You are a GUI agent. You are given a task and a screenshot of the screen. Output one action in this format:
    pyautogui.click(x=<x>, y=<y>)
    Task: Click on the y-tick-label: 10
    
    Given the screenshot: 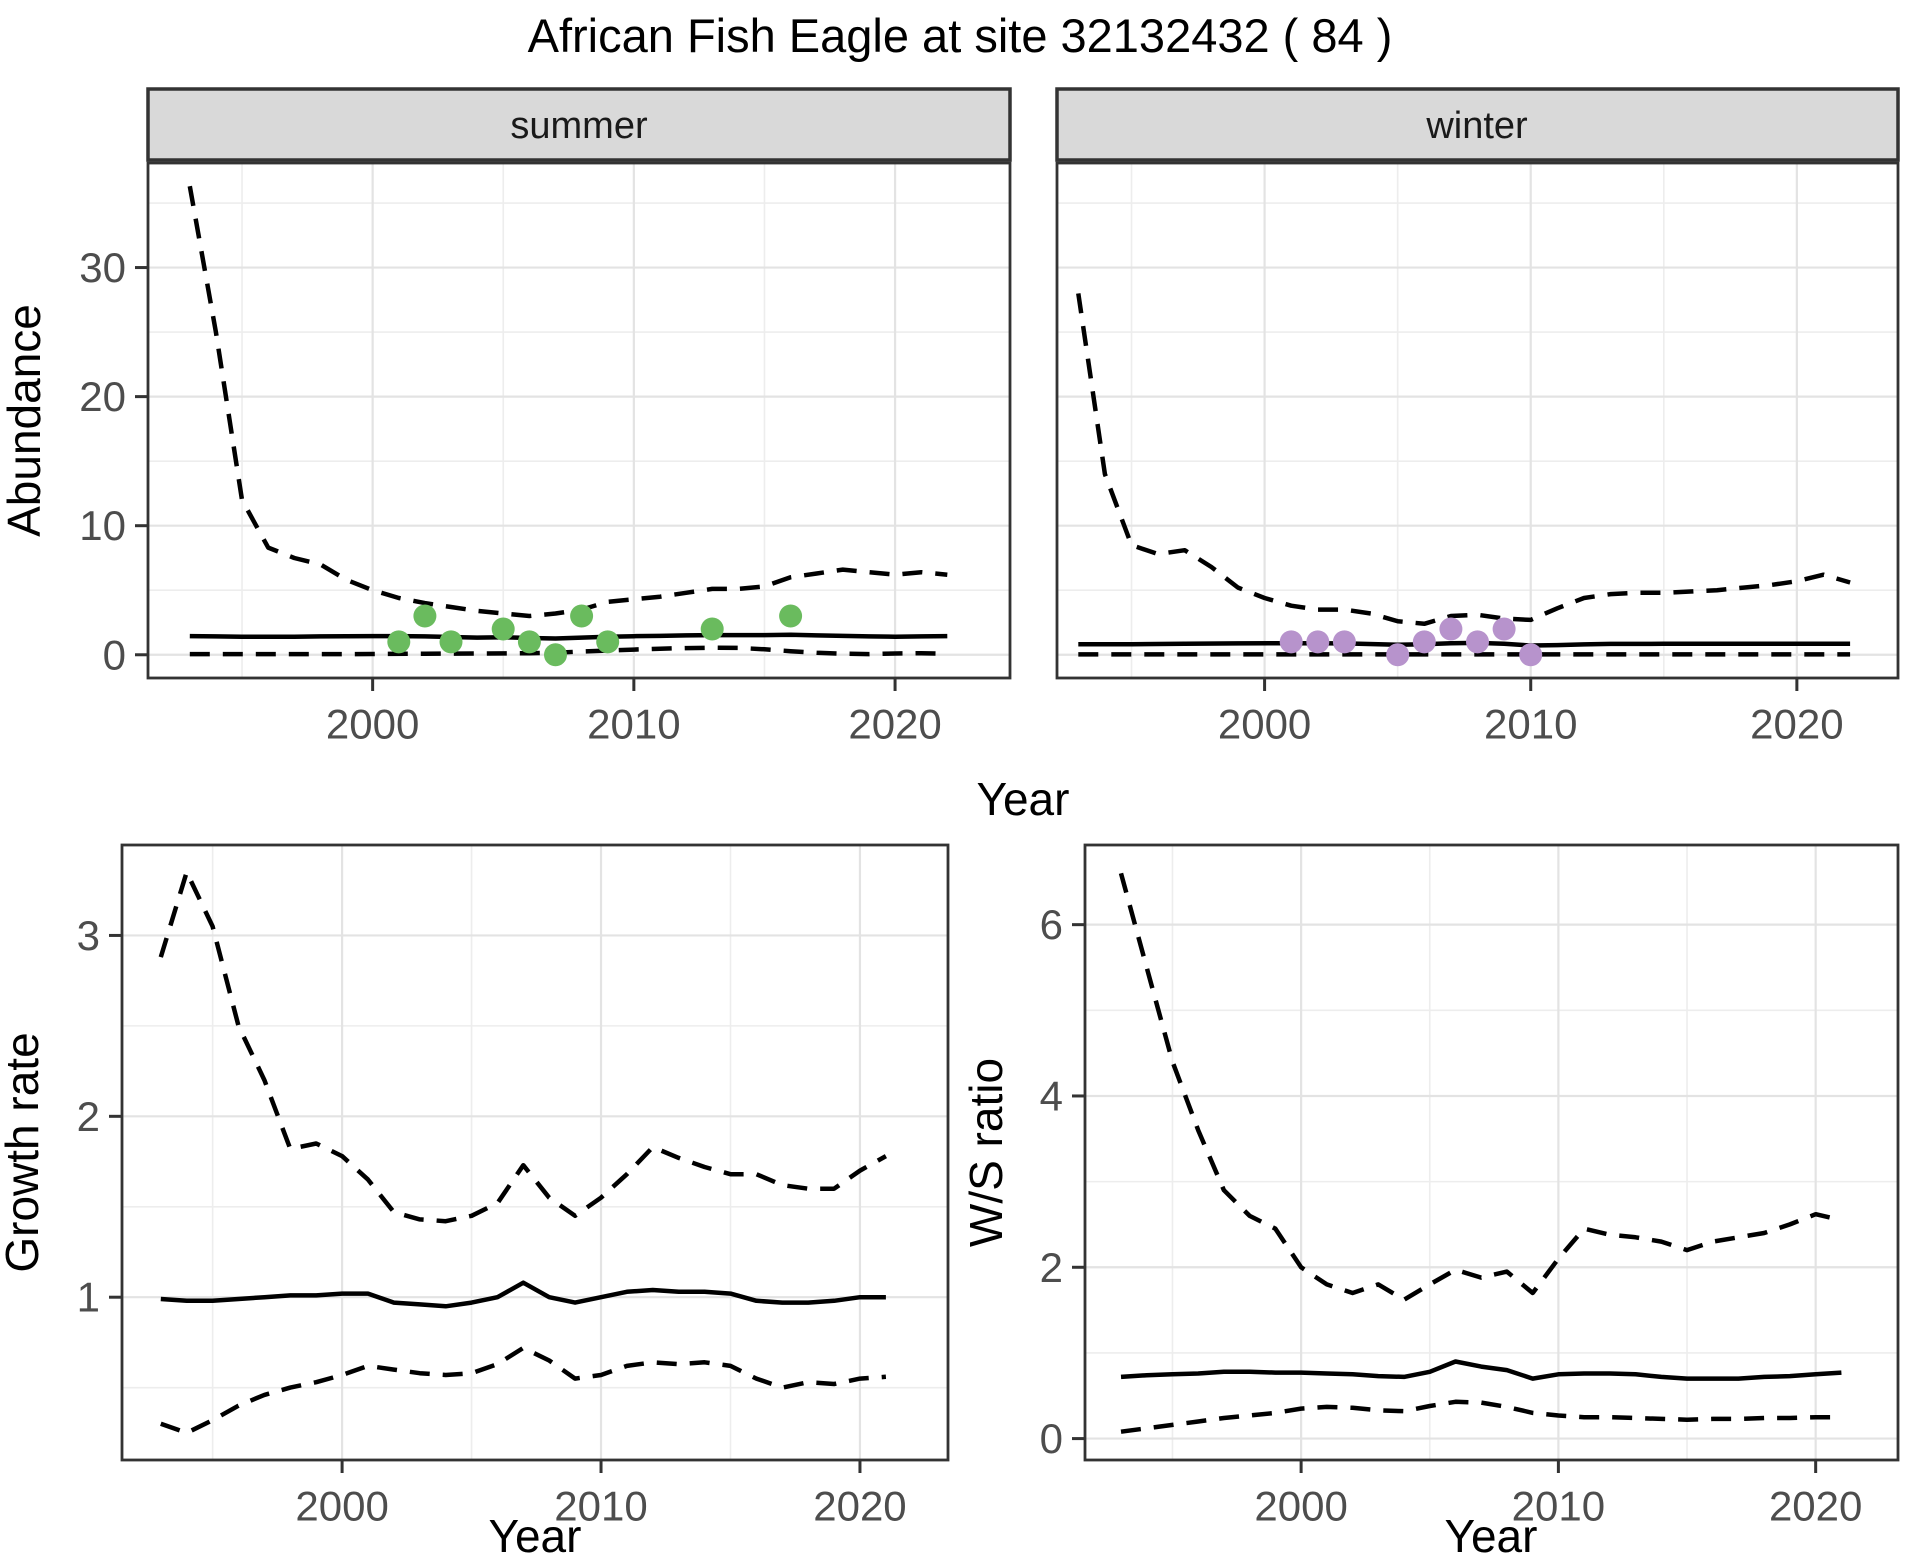 What is the action you would take?
    pyautogui.click(x=102, y=525)
    